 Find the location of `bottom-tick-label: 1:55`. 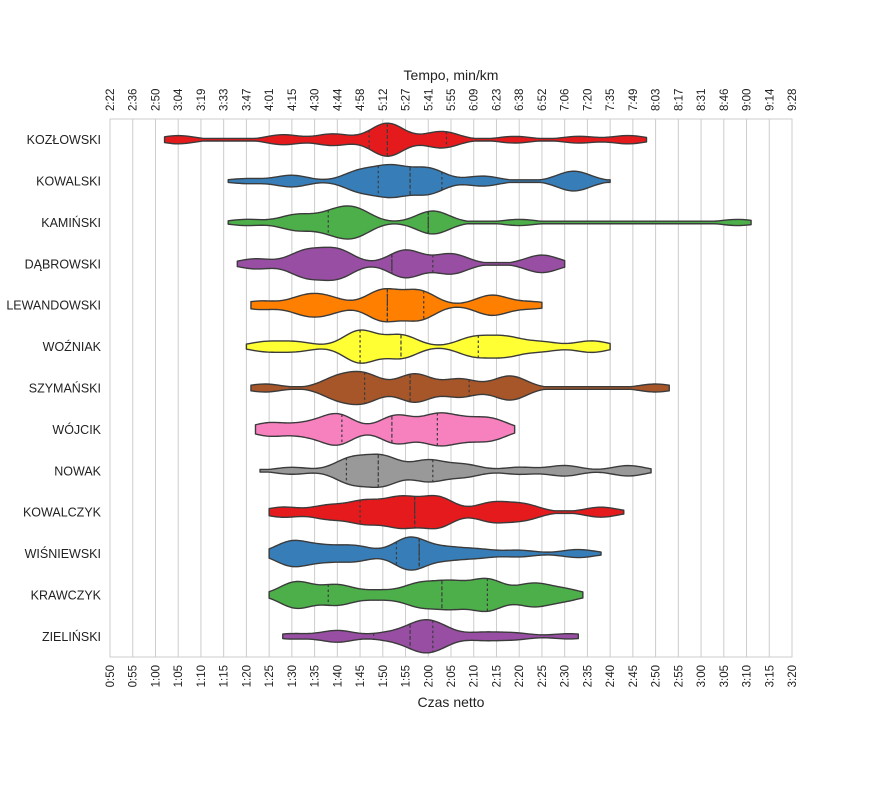

bottom-tick-label: 1:55 is located at coordinates (407, 676).